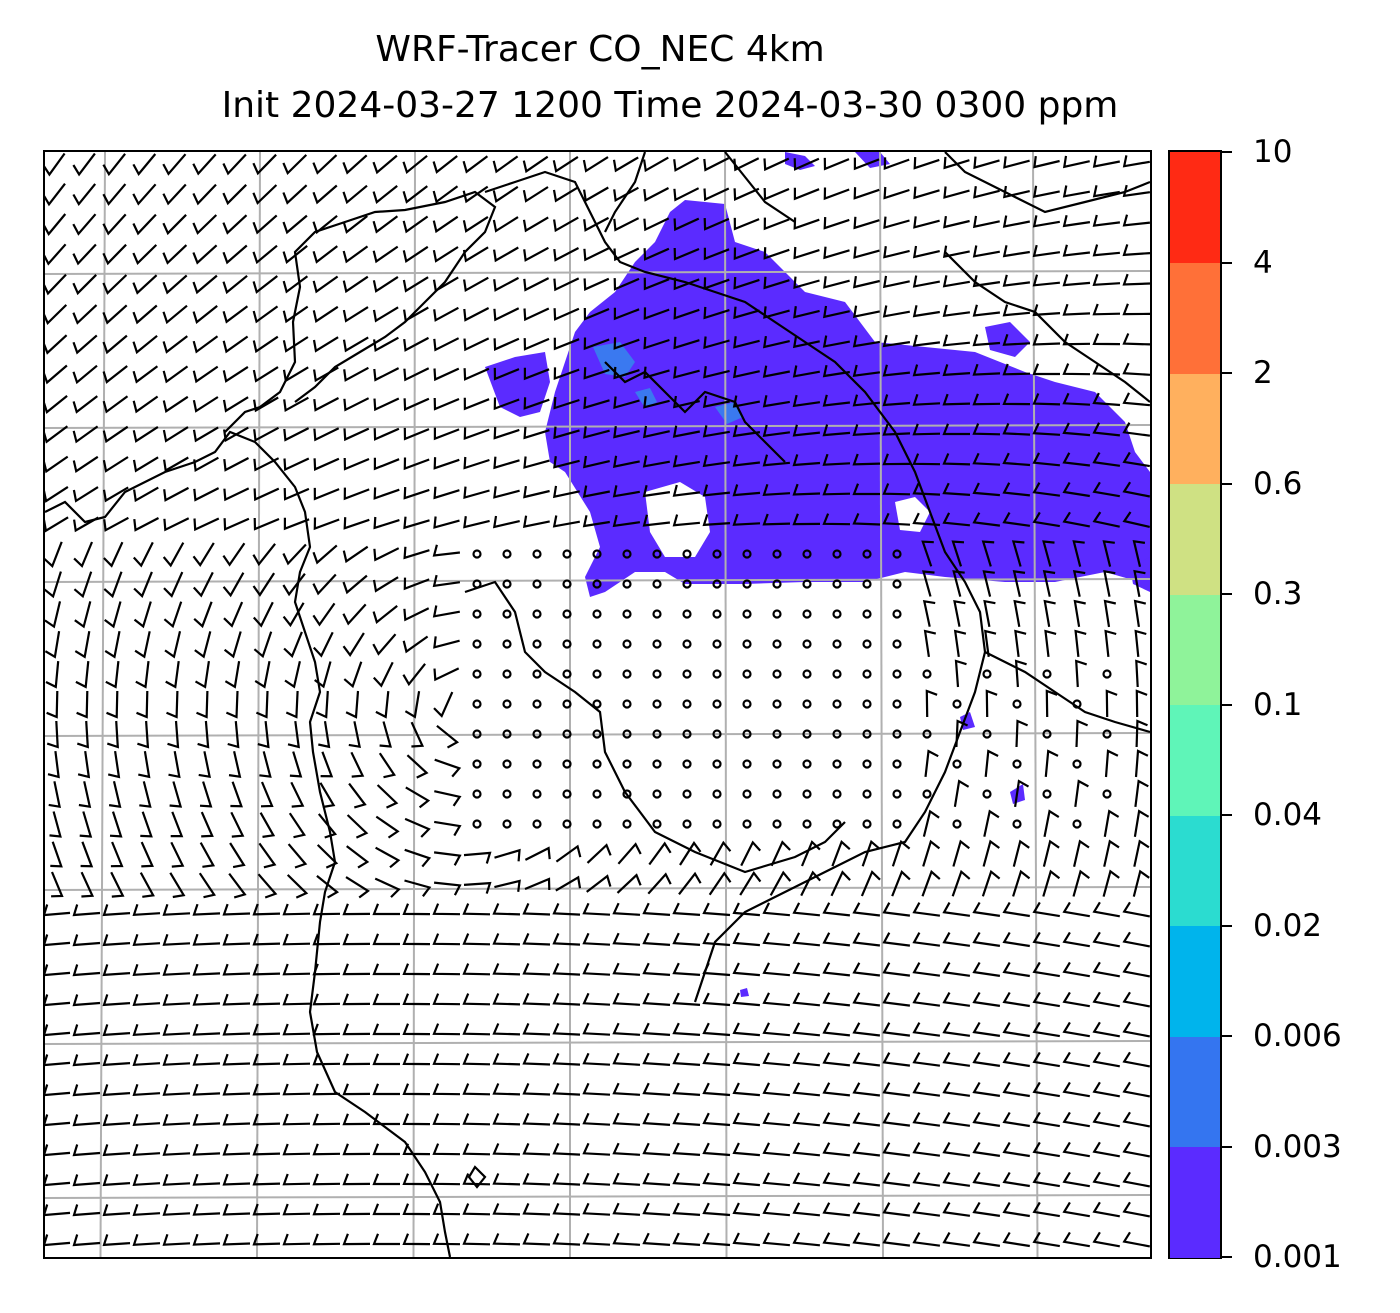 This screenshot has height=1313, width=1400. Describe the element at coordinates (1288, 925) in the screenshot. I see `colorbar-tick-label: 0.02` at that location.